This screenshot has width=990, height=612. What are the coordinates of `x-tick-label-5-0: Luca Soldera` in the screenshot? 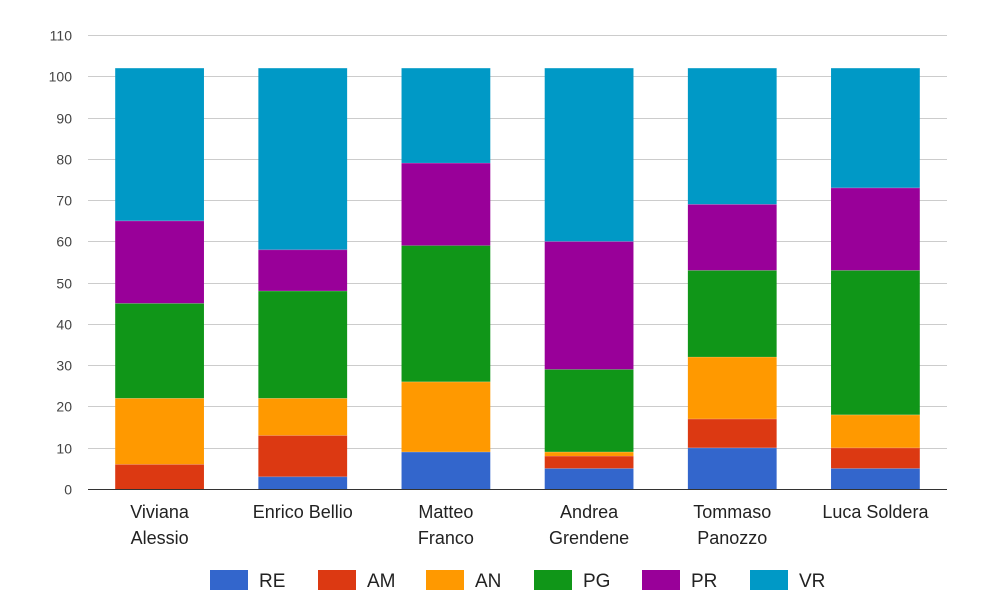 It's located at (875, 512).